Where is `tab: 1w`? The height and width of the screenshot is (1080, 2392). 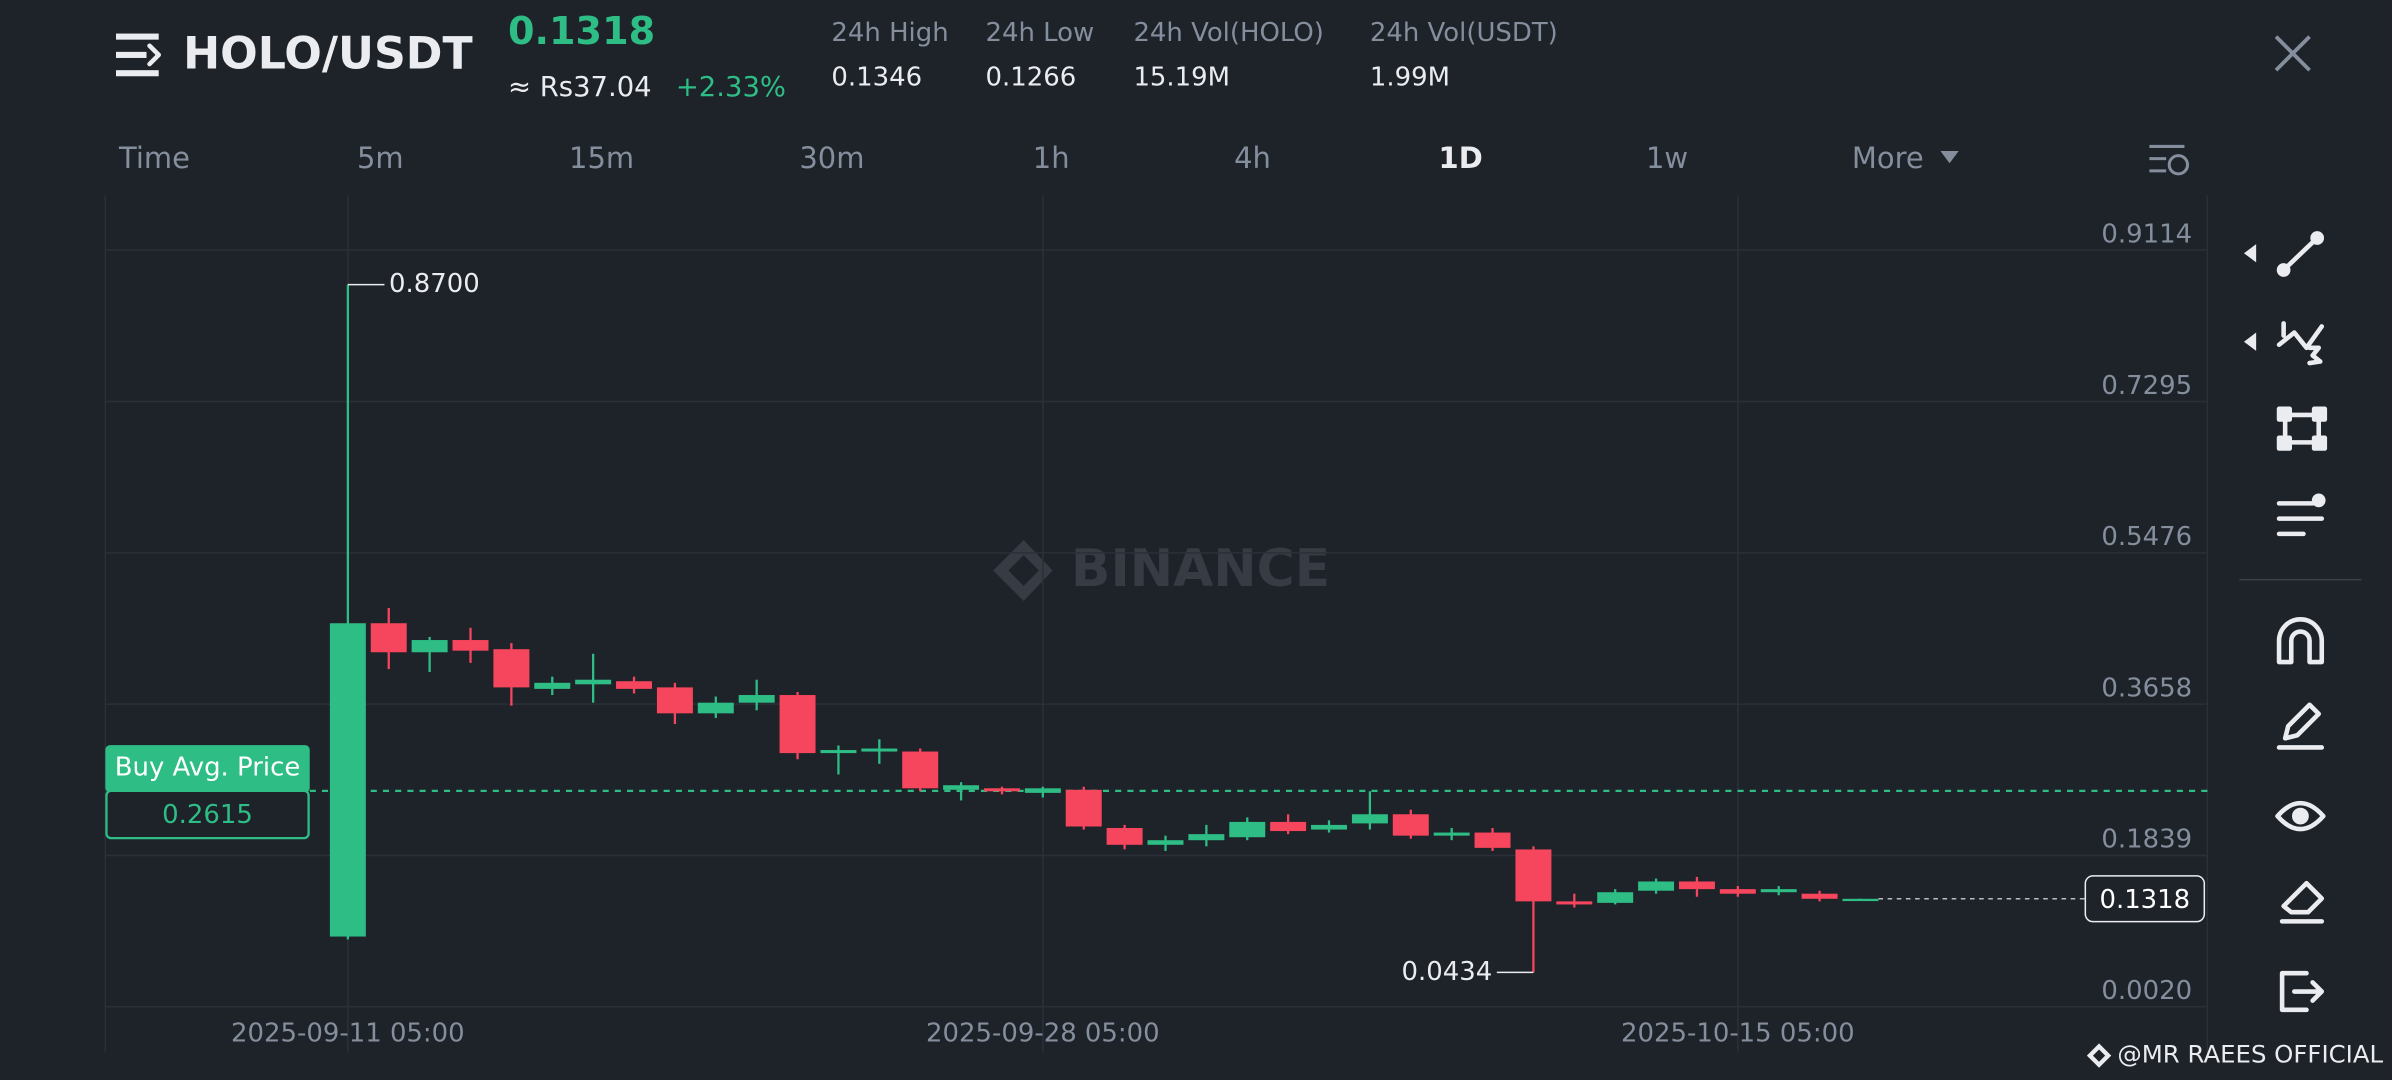
tab: 1w is located at coordinates (1667, 158).